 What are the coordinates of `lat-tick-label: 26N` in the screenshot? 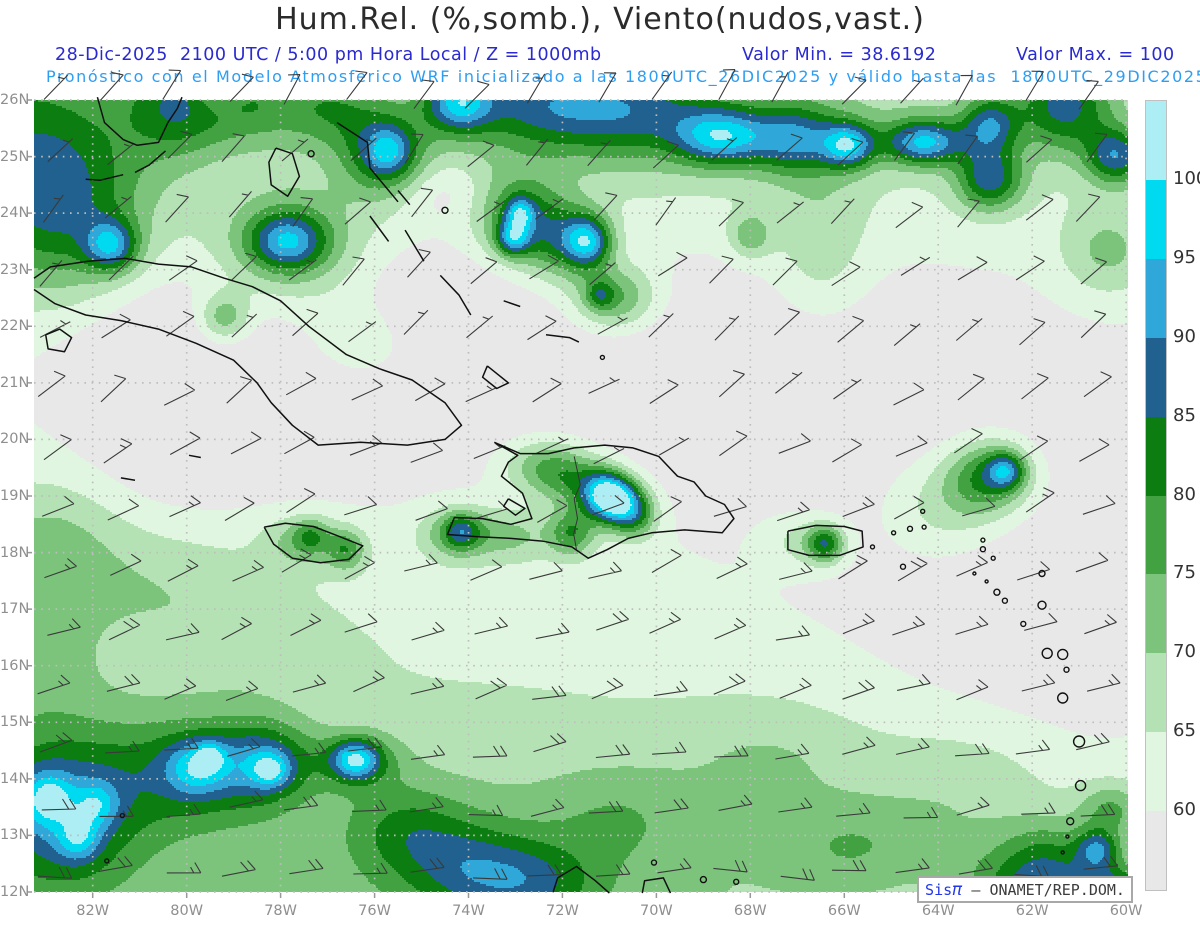 It's located at (15, 100).